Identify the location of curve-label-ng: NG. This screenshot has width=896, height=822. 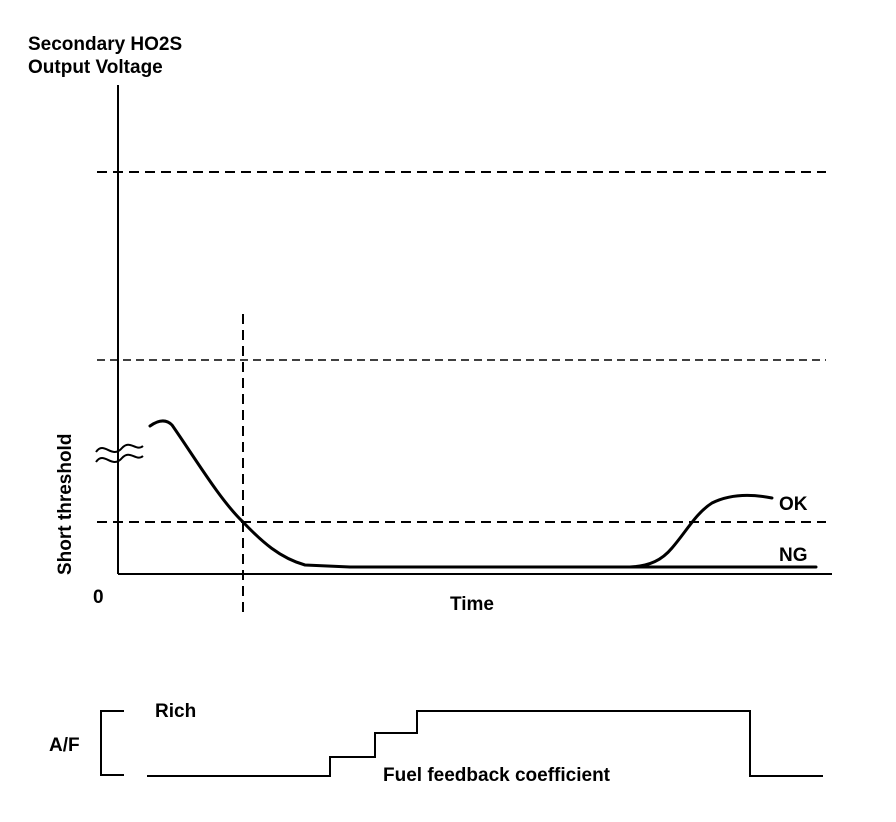
(793, 555).